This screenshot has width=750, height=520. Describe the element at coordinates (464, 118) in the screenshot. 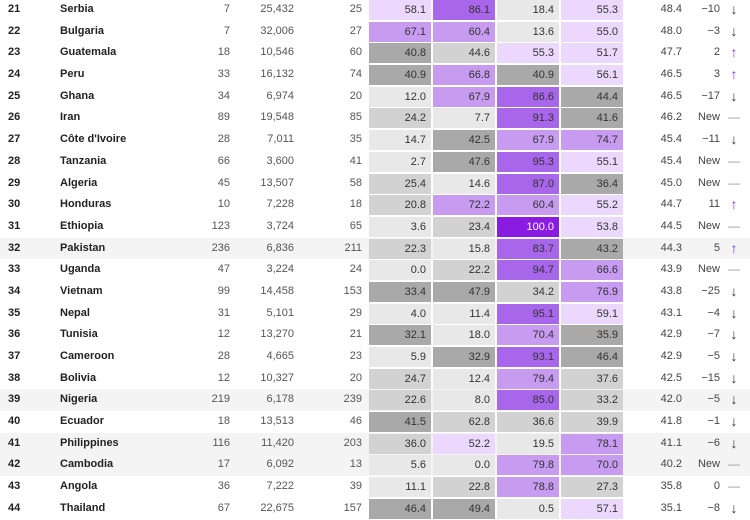

I see `heat-cell: 7.7` at that location.